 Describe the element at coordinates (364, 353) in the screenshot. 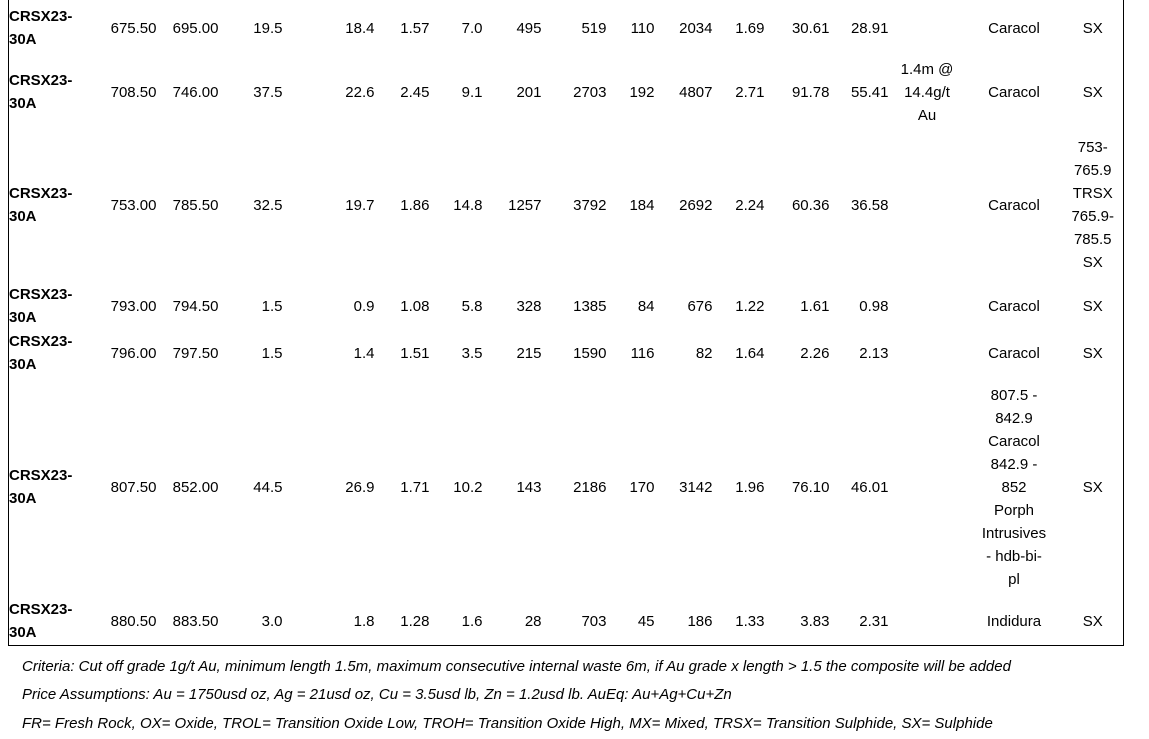

I see `value-cell: 1.4` at that location.